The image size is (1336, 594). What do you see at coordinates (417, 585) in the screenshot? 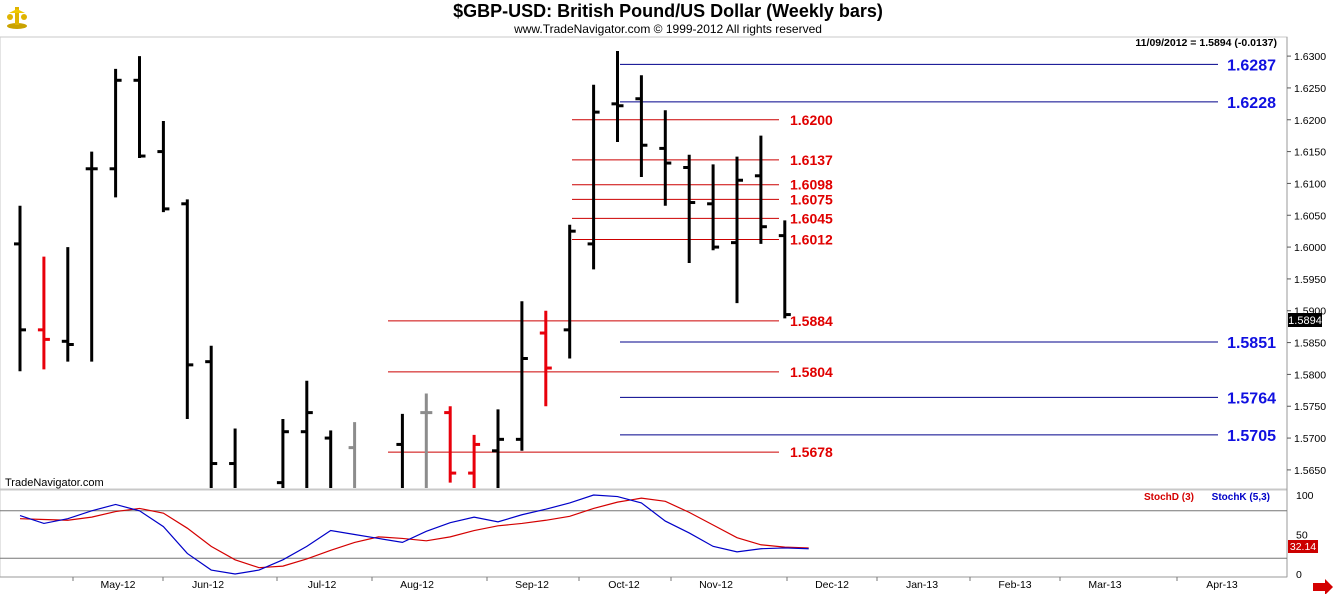
I see `time-tick-label: Aug-12` at bounding box center [417, 585].